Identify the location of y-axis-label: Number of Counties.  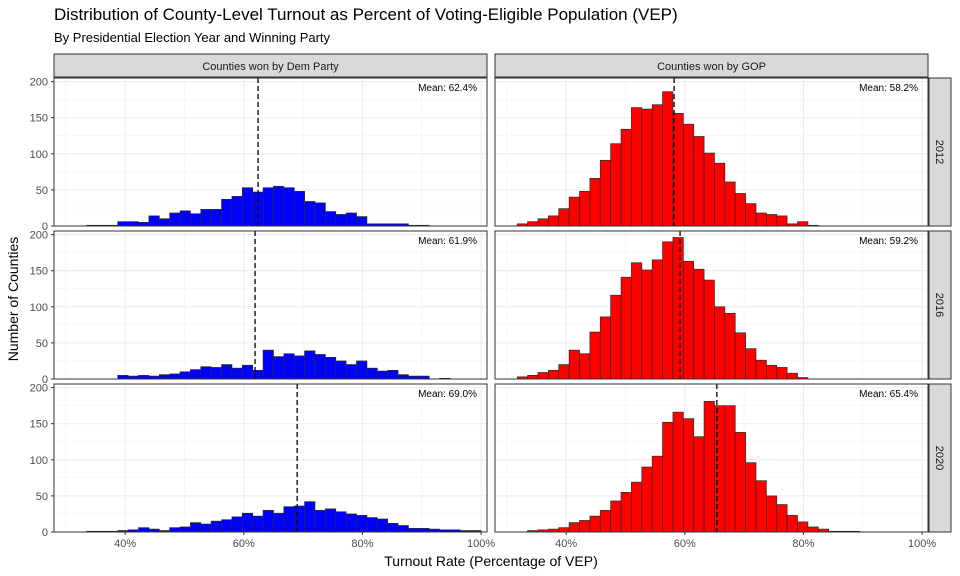
(13, 299).